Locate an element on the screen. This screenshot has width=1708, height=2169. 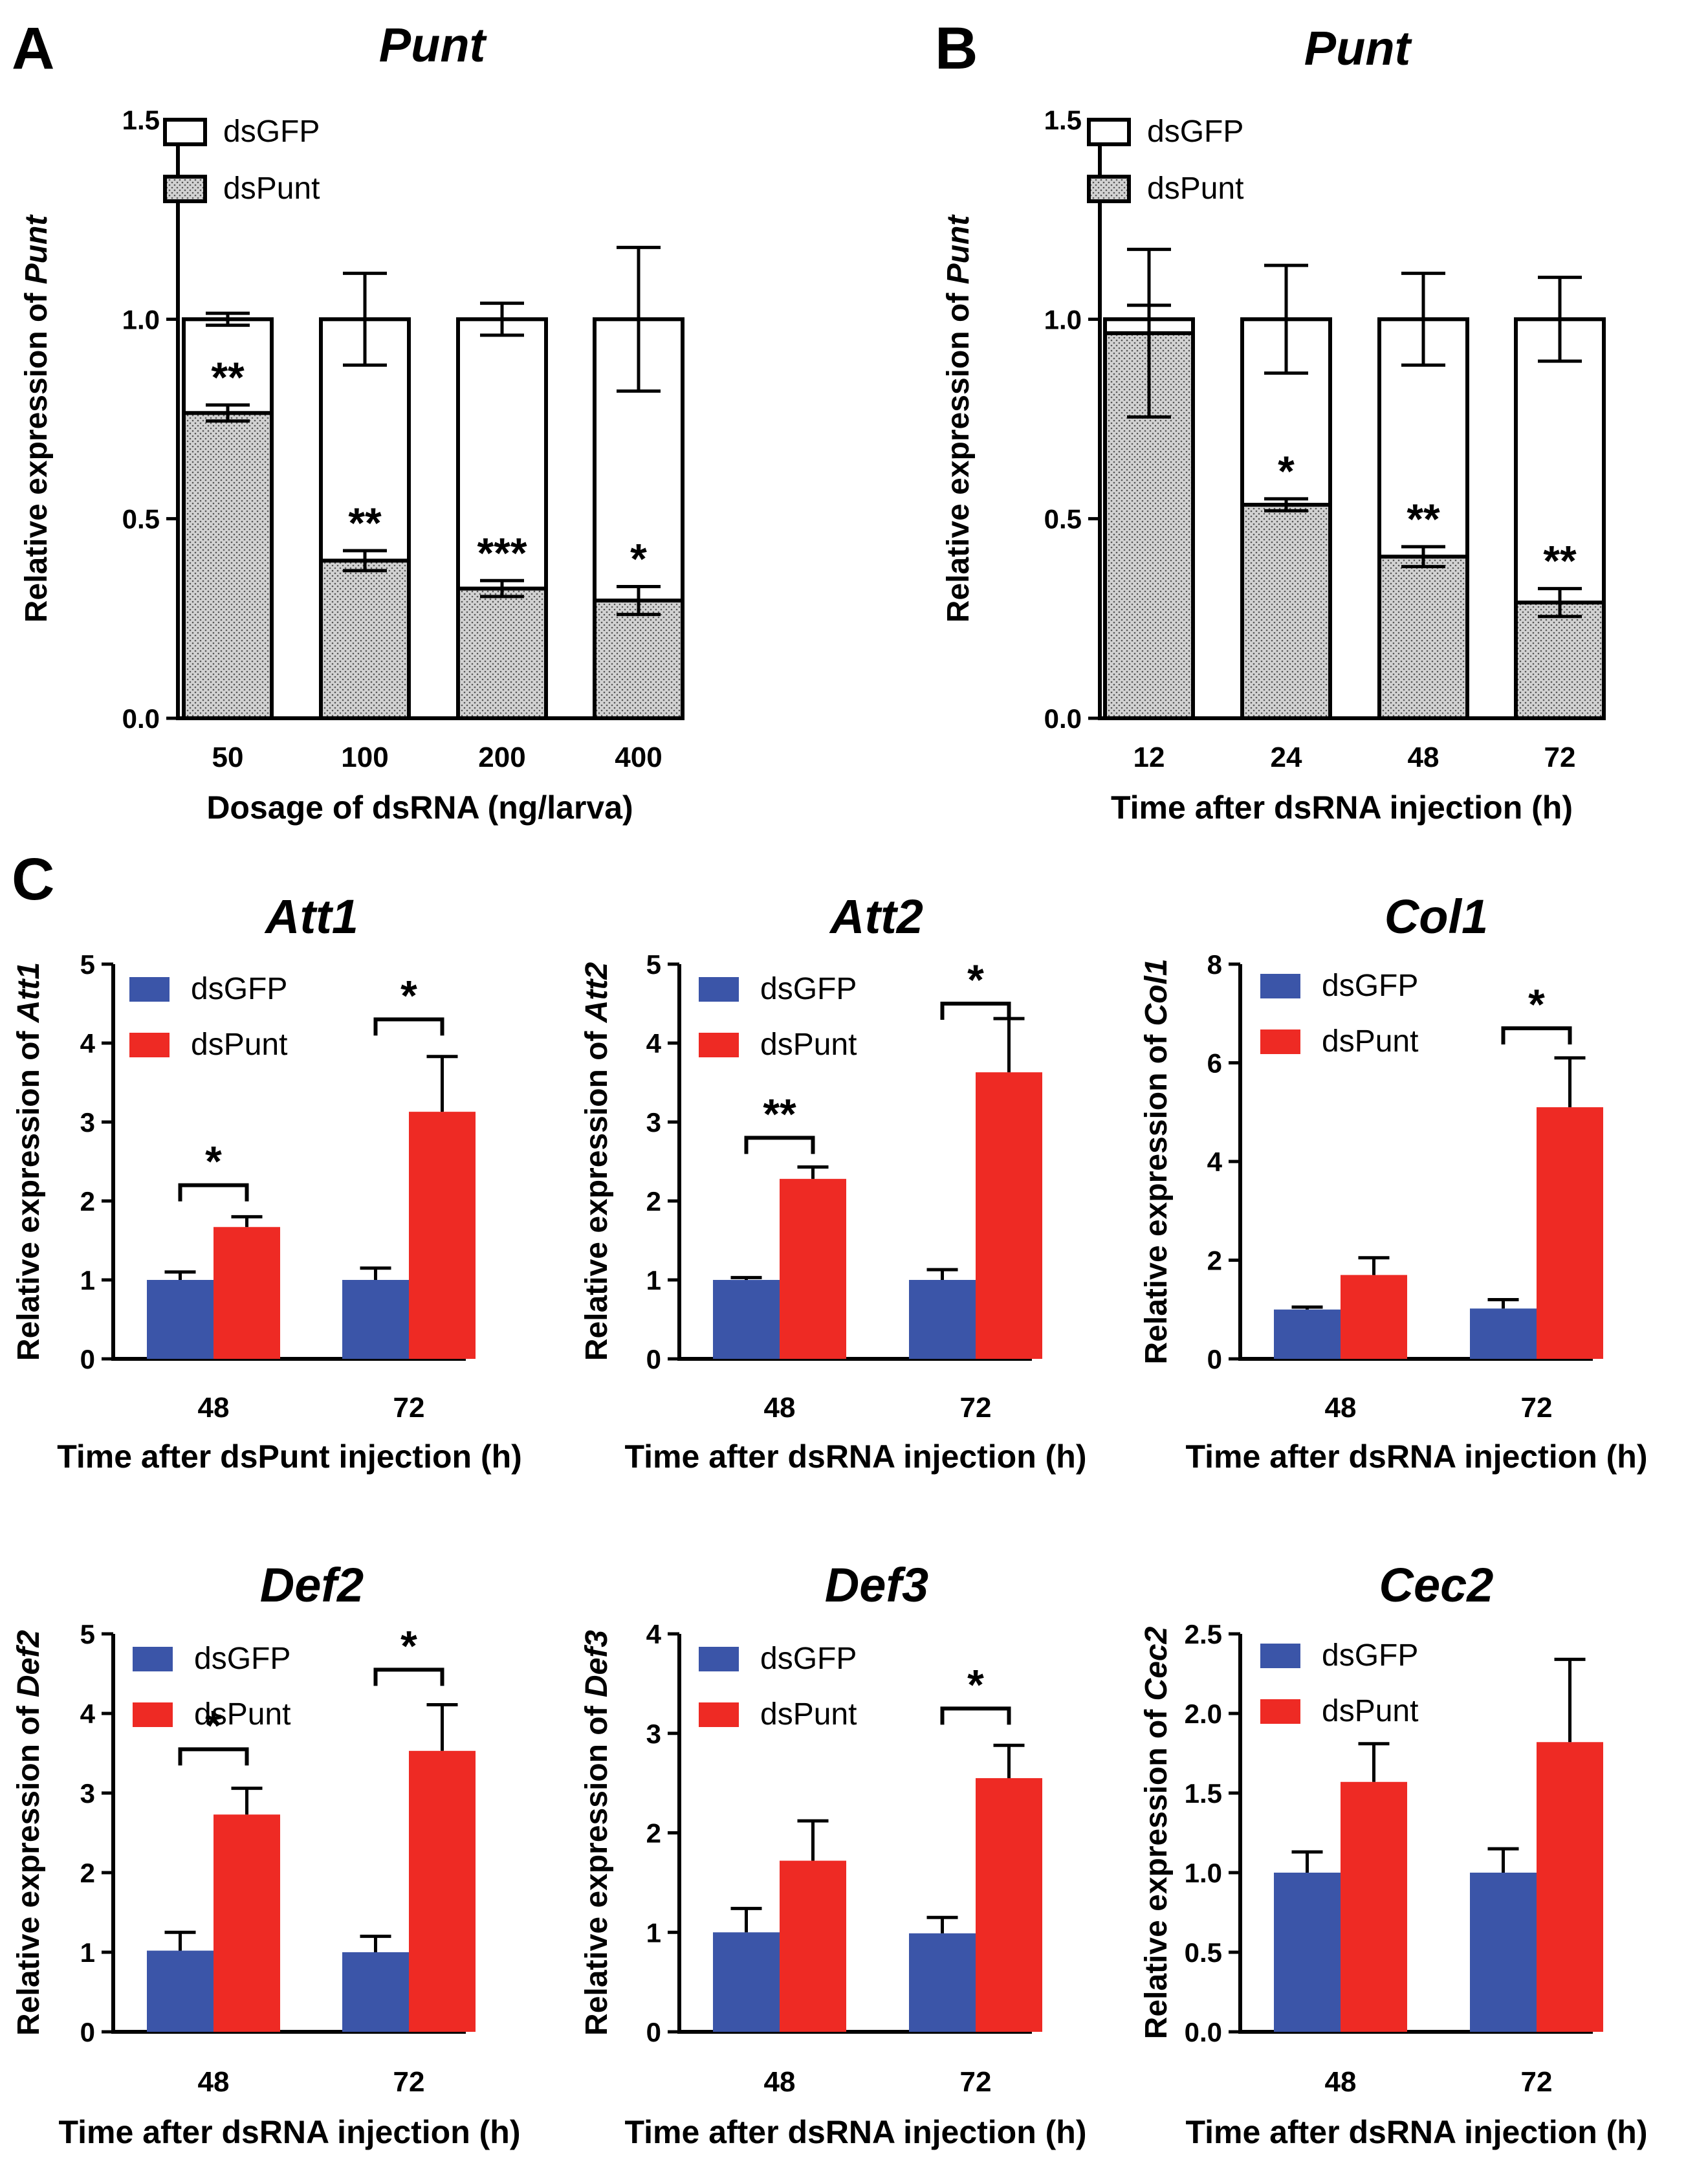
y-axis-label: Relative expression of Att2 is located at coordinates (597, 1161).